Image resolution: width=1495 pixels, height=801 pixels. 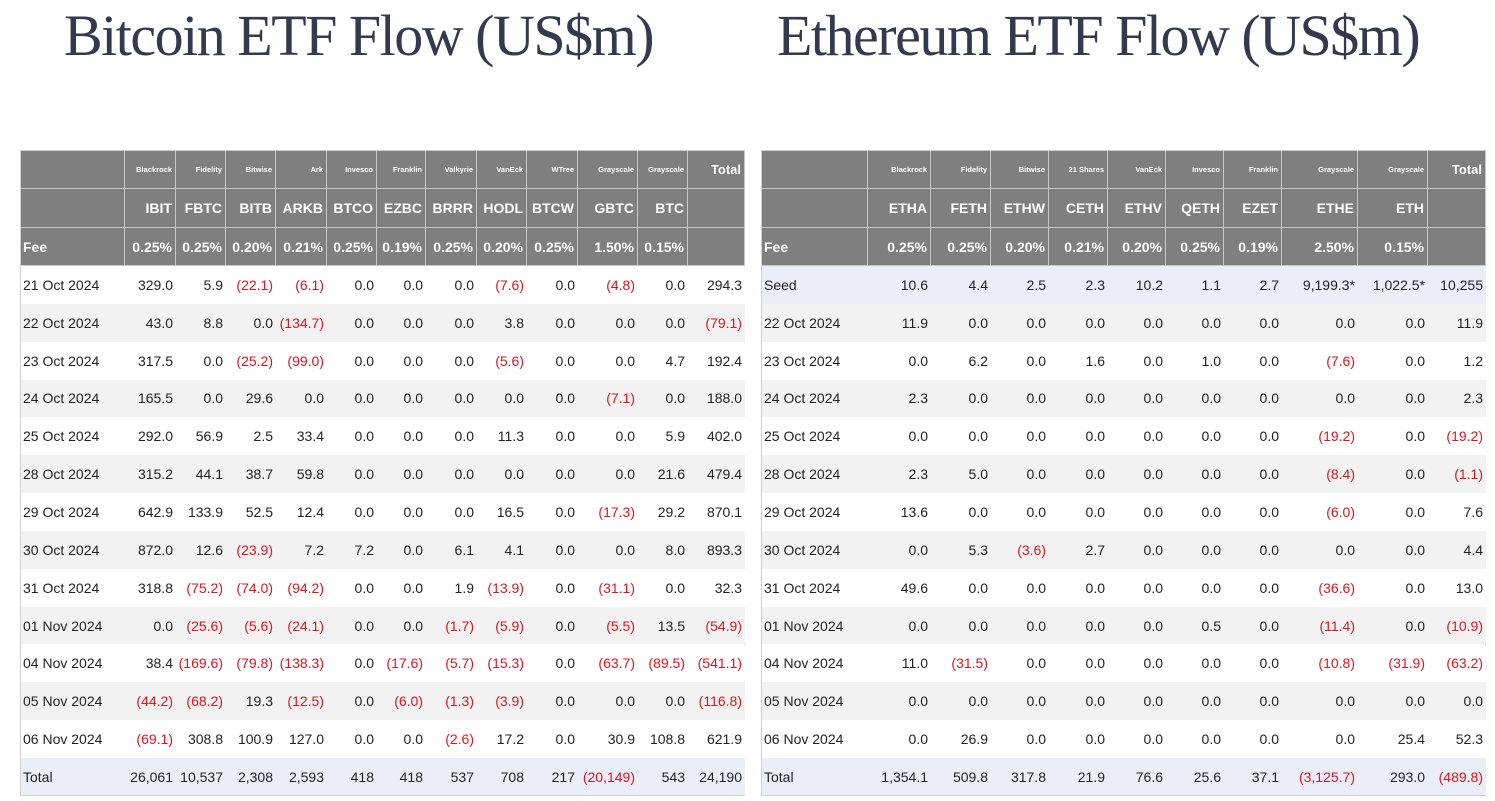 I want to click on flow-value: (1.3), so click(x=451, y=701).